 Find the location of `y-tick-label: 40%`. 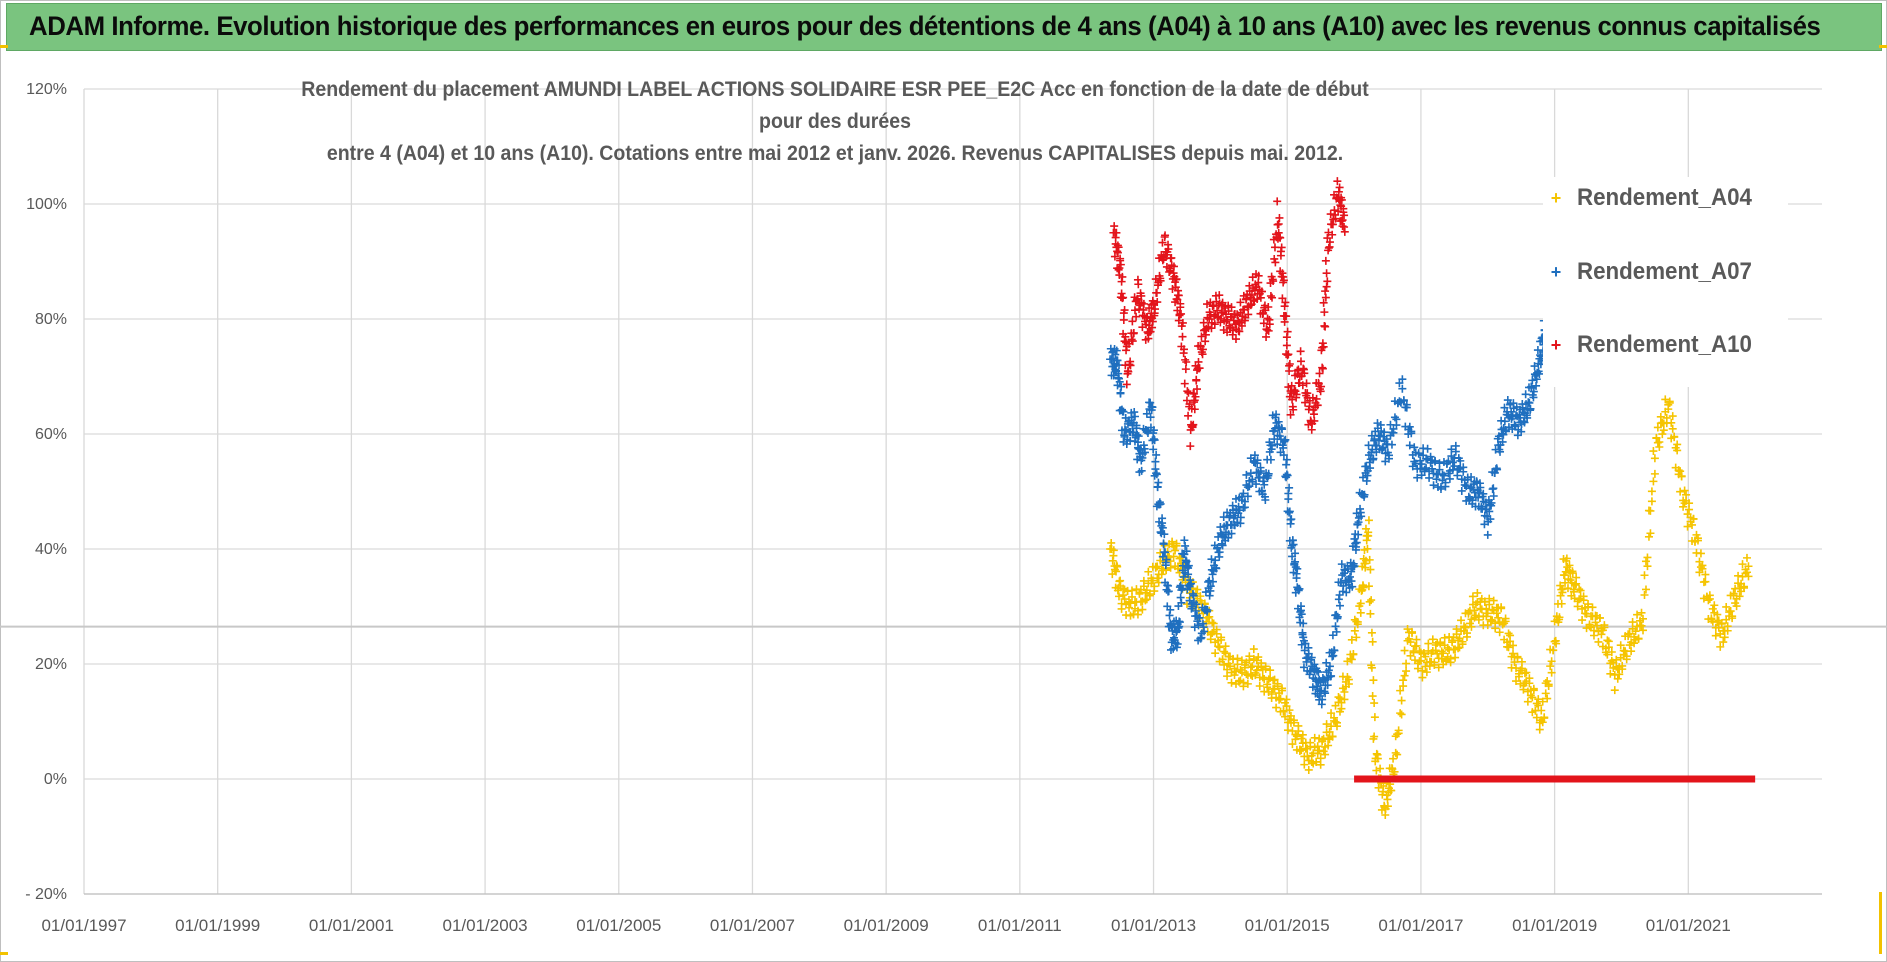

y-tick-label: 40% is located at coordinates (51, 549).